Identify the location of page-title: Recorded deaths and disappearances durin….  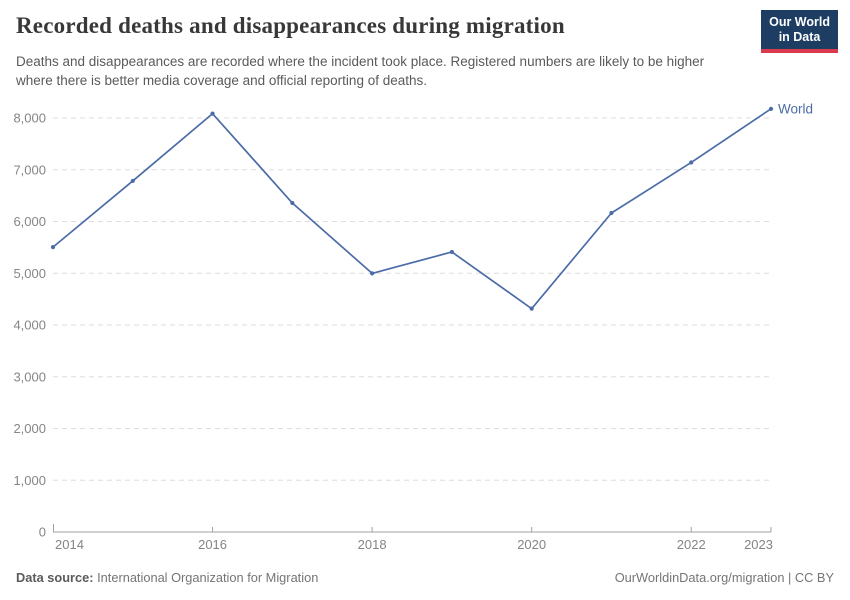
(290, 25).